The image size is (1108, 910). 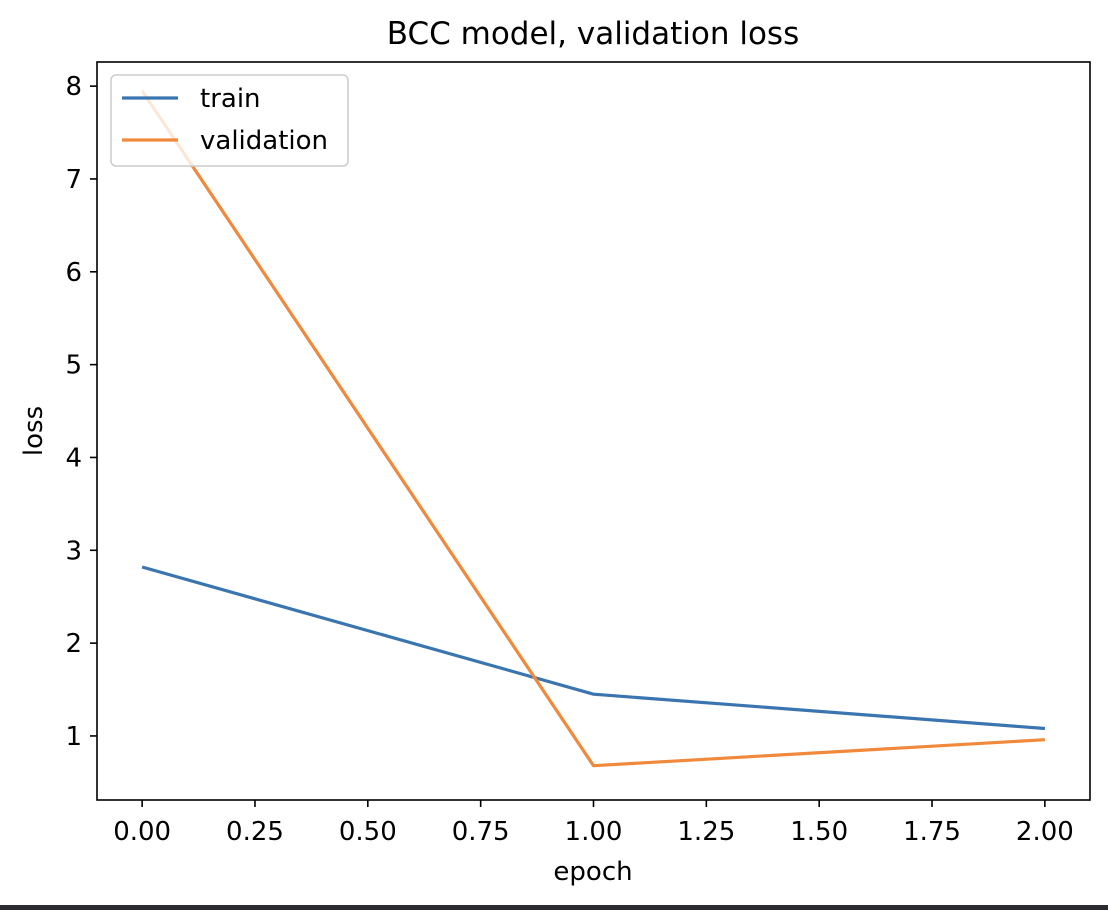 I want to click on y-tick-label: 5, so click(x=73, y=366).